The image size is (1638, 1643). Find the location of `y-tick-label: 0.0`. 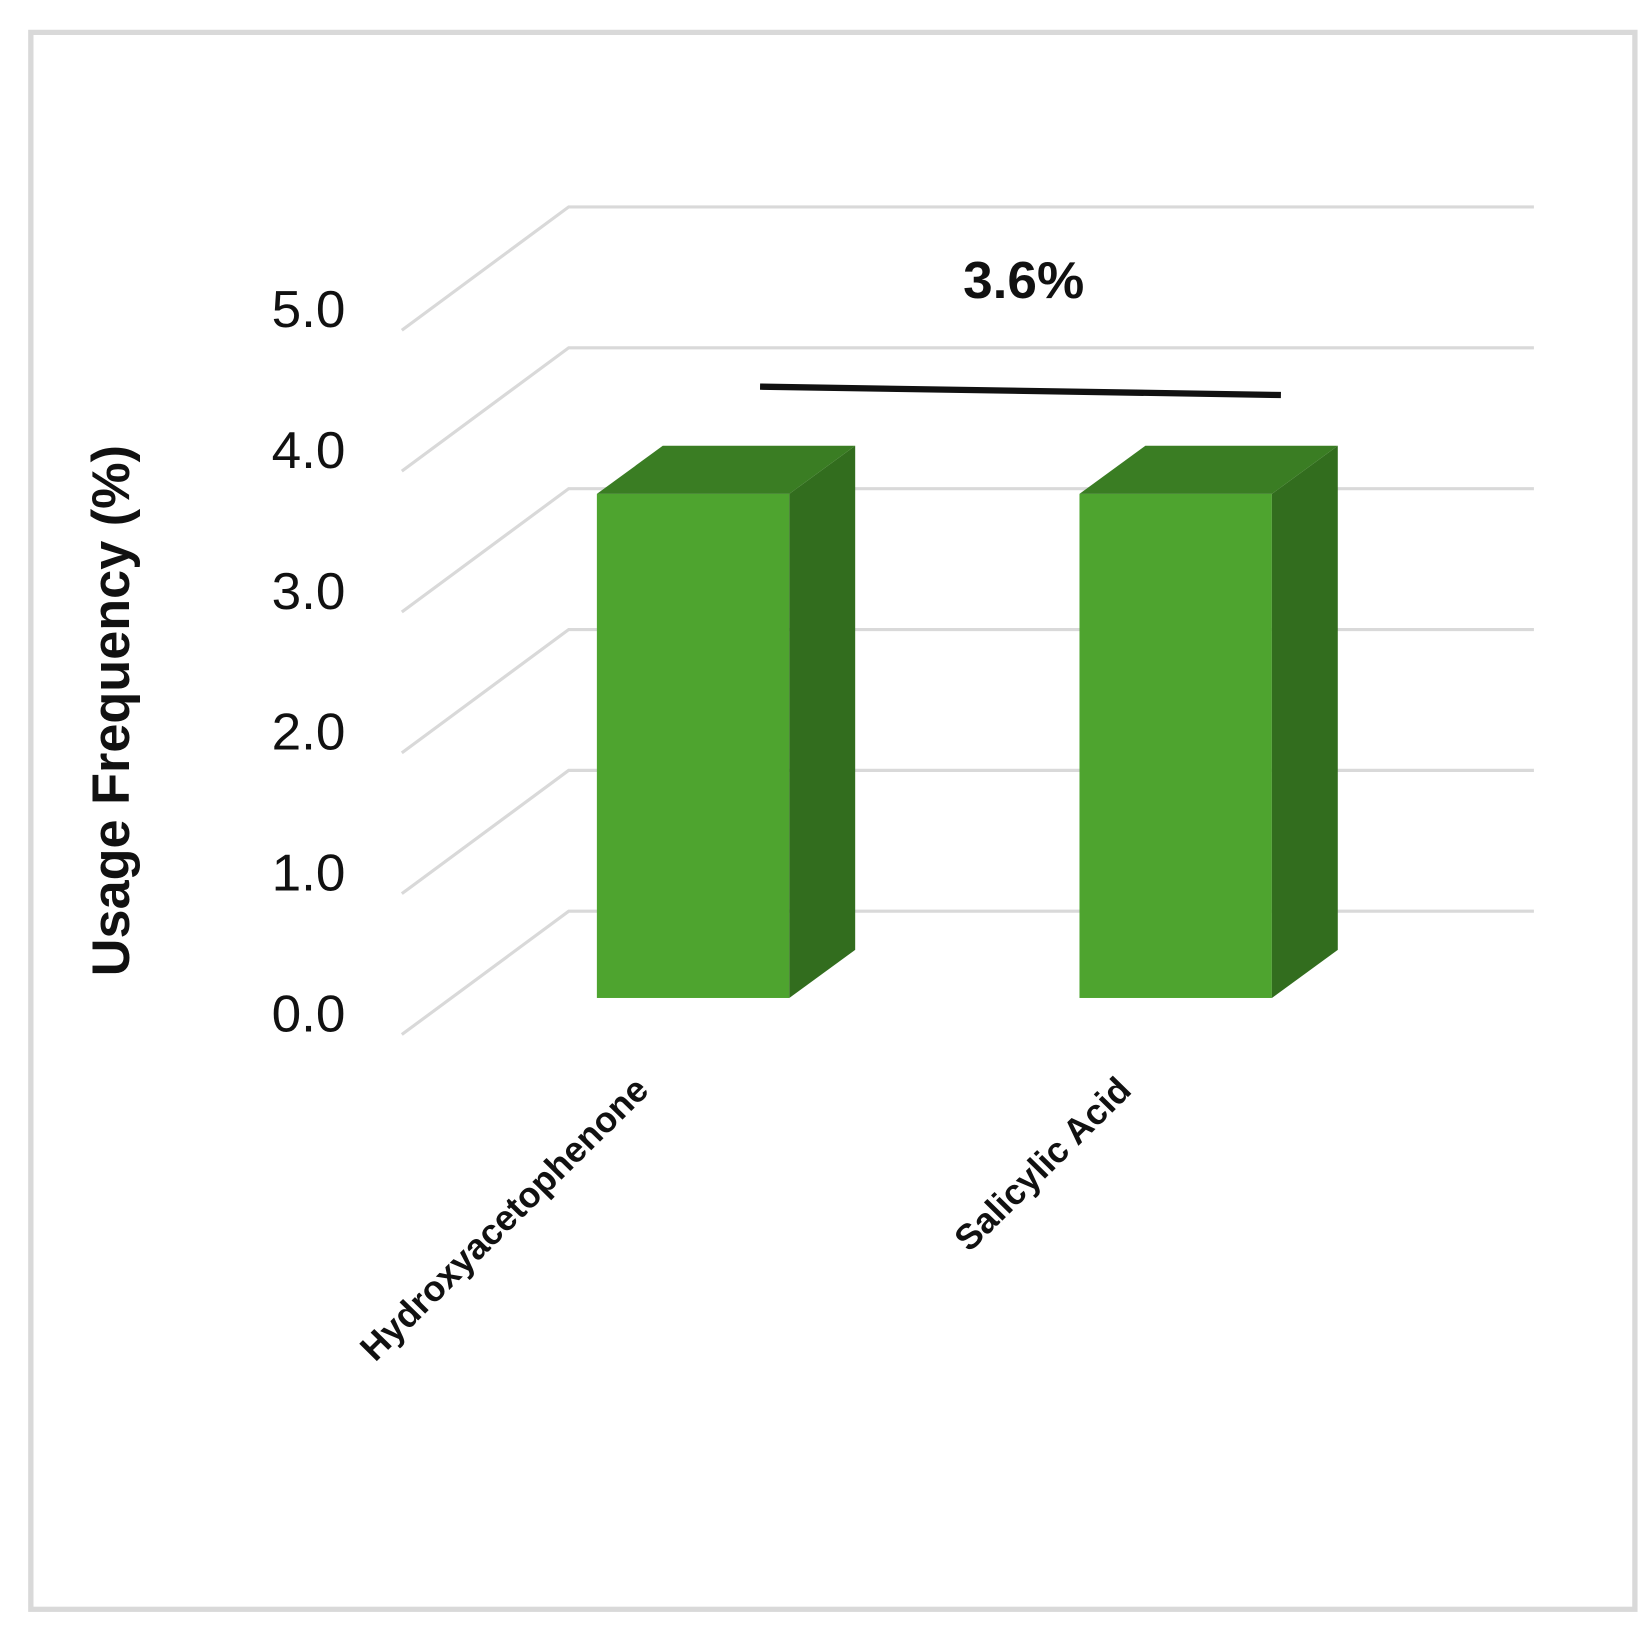

y-tick-label: 0.0 is located at coordinates (309, 1014).